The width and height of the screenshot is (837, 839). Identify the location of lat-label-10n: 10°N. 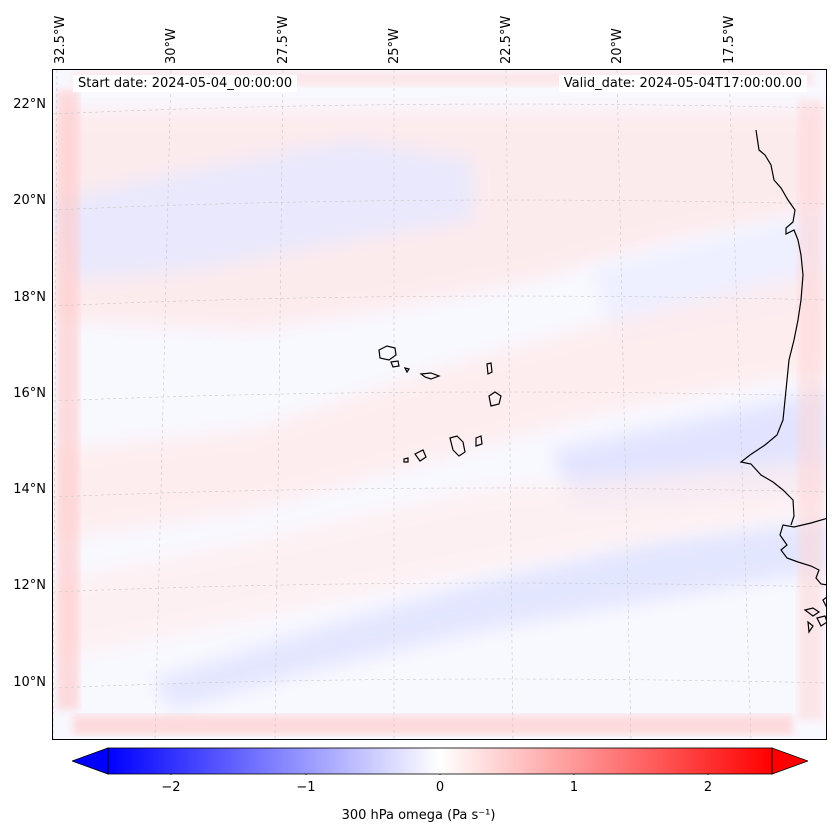
(29, 682).